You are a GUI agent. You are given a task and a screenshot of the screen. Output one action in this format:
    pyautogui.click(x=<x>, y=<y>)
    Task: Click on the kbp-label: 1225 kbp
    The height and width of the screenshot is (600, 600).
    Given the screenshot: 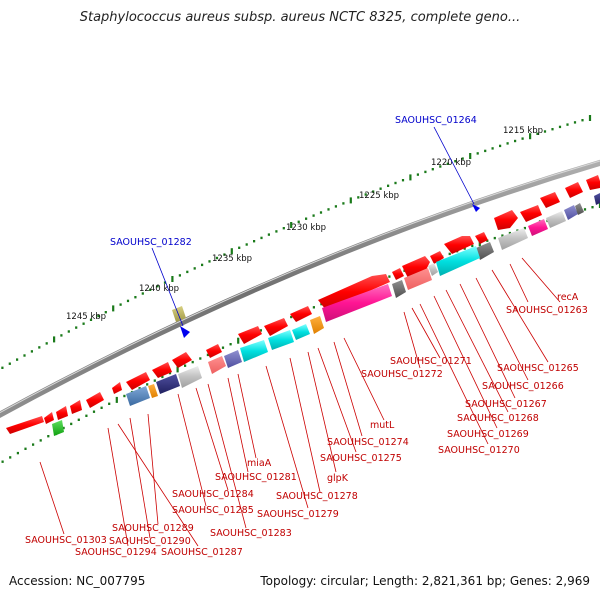 What is the action you would take?
    pyautogui.click(x=379, y=196)
    